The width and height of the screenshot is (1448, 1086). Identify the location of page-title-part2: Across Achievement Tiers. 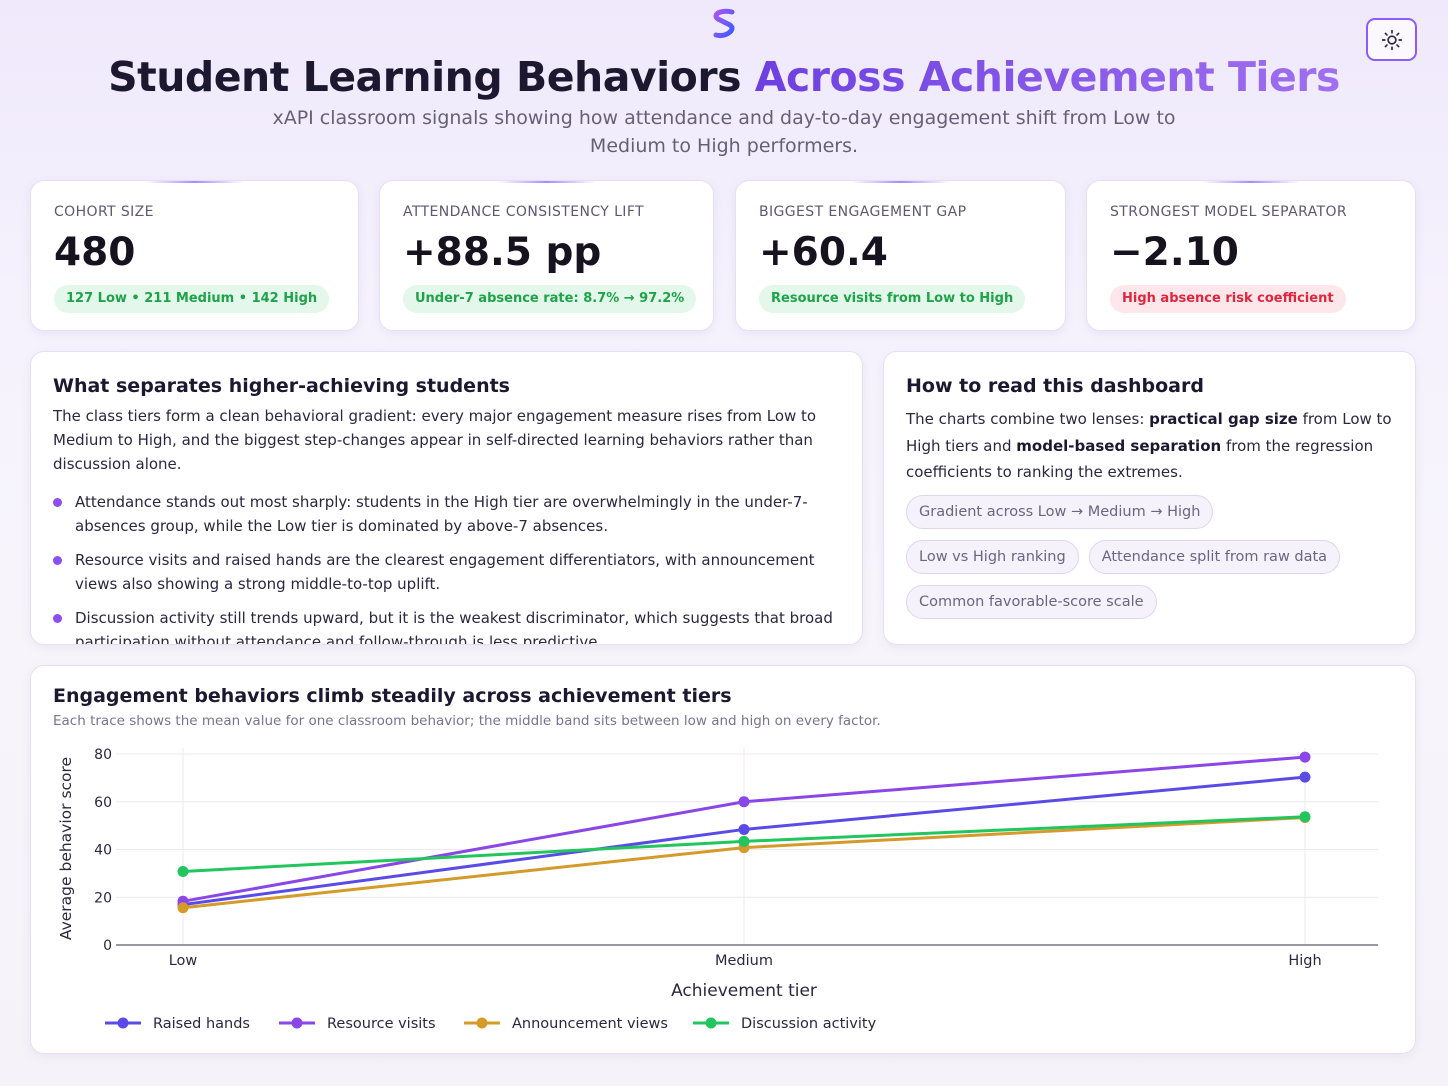
(1047, 77).